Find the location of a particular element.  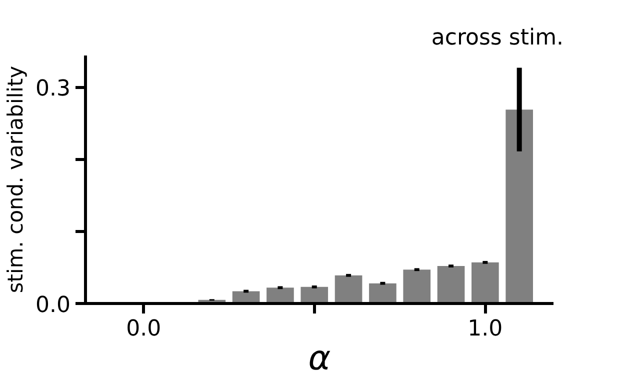

text: across stim. is located at coordinates (497, 38).